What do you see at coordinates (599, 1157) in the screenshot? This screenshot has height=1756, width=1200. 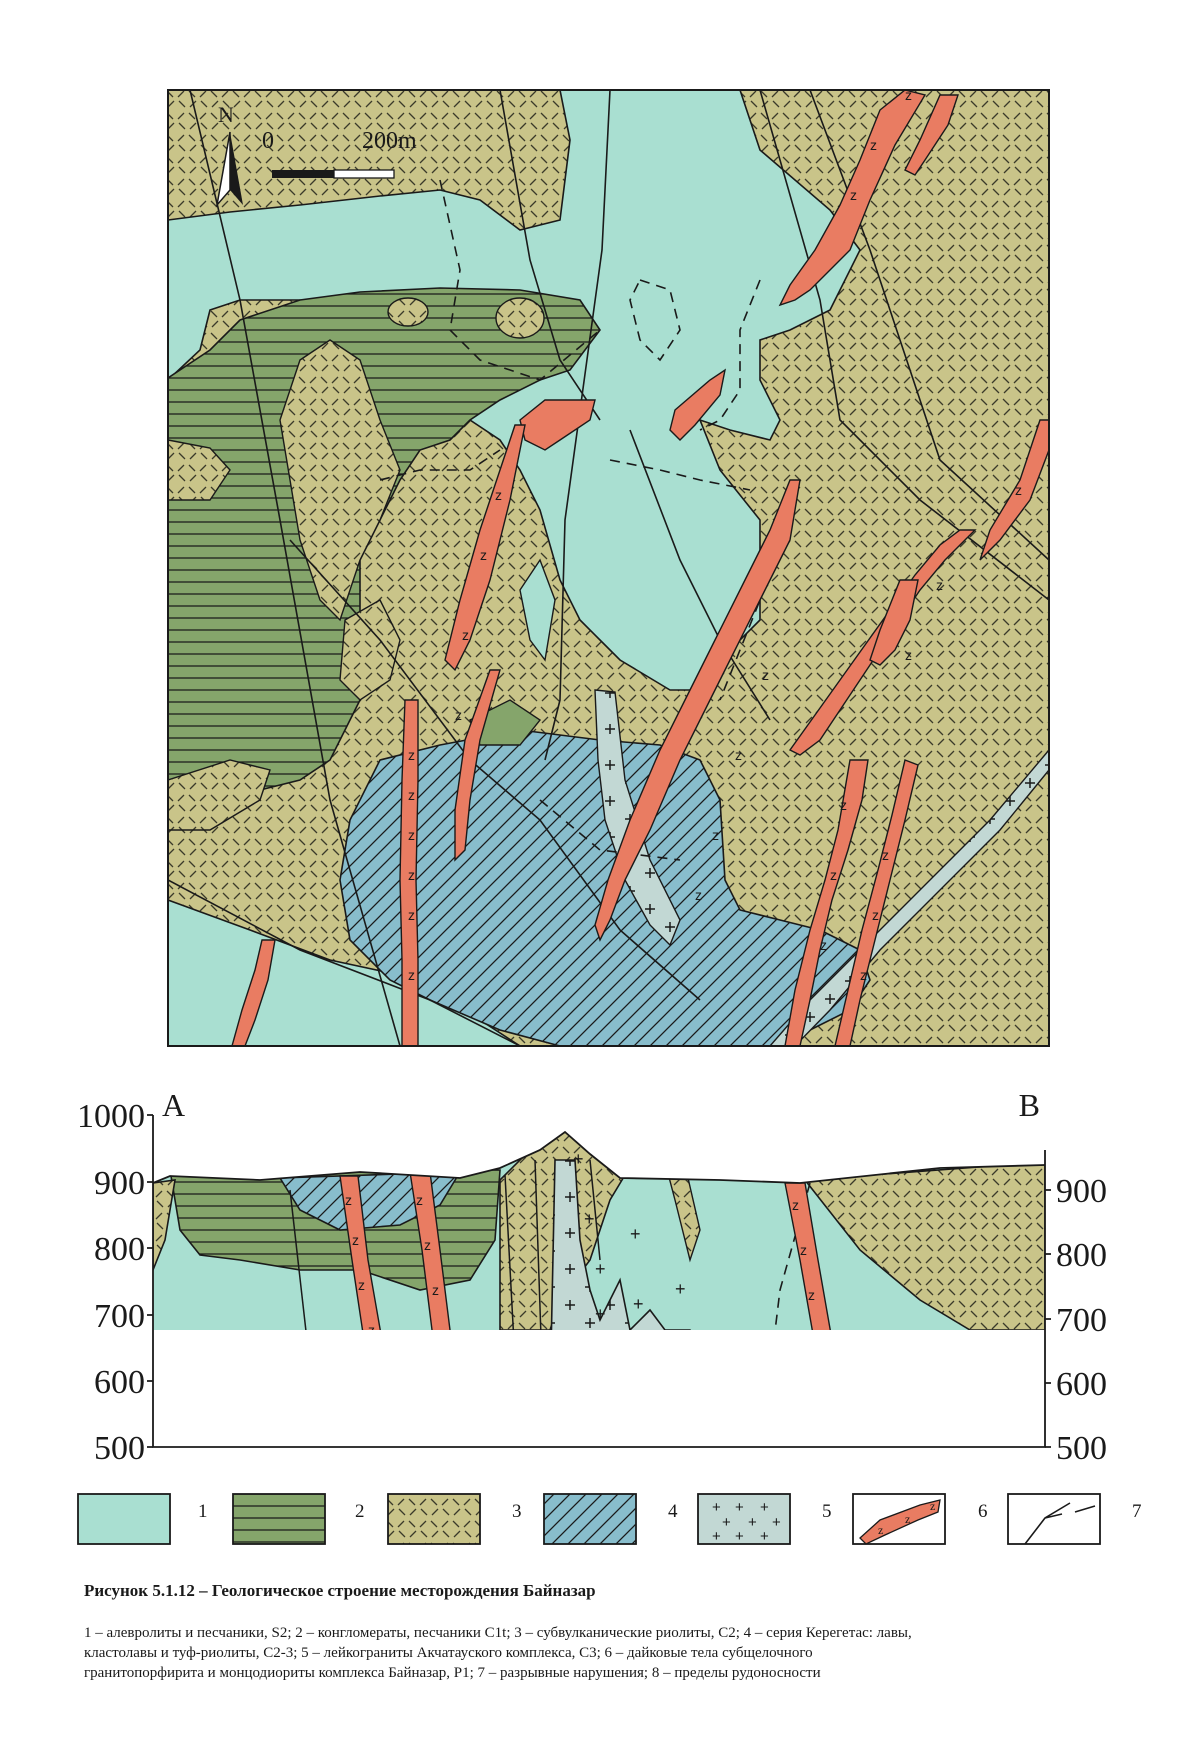 I see `section-surface-line` at bounding box center [599, 1157].